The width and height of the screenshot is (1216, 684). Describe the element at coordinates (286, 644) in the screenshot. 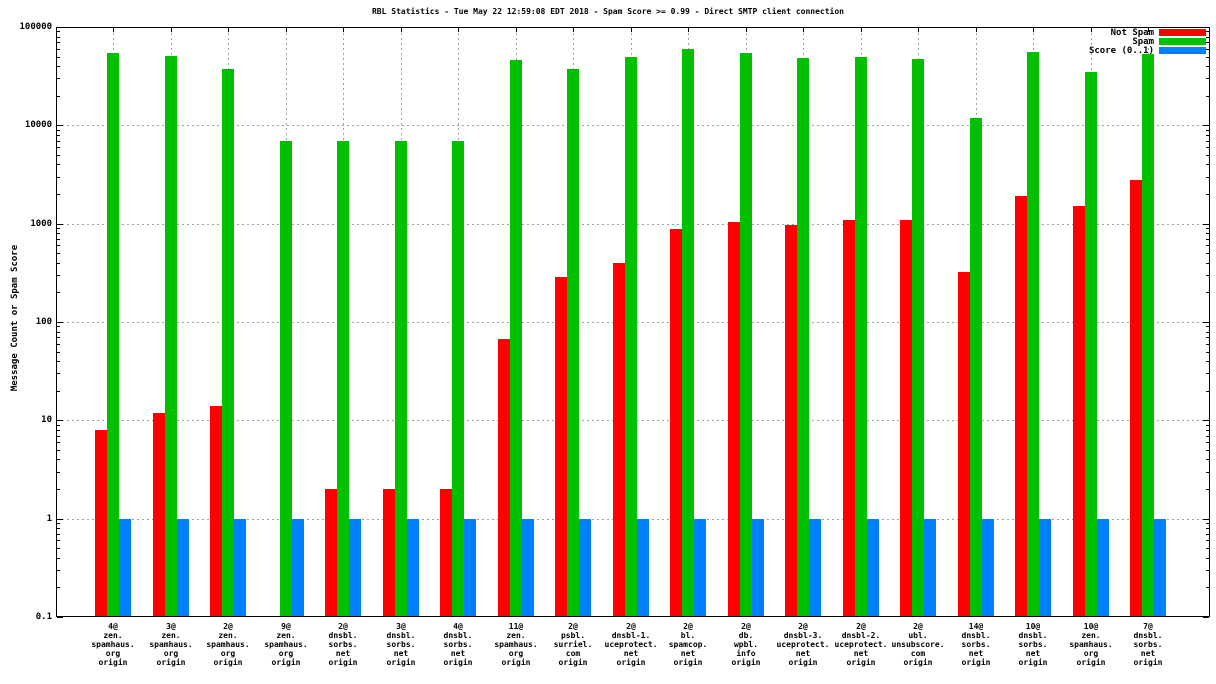

I see `x-axis-label: 9@ zen. spamhaus. org origin` at that location.